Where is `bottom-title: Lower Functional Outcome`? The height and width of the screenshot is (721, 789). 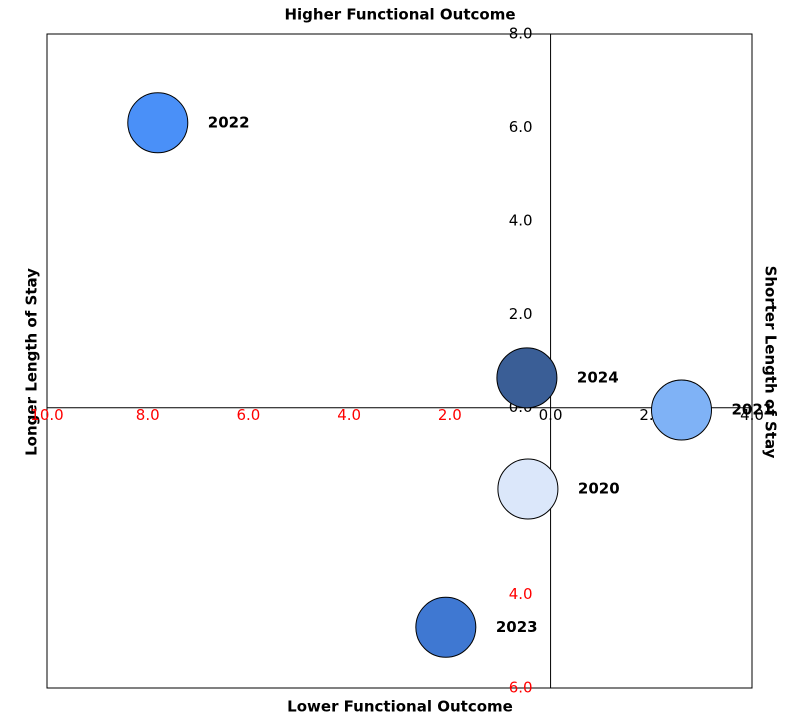 bottom-title: Lower Functional Outcome is located at coordinates (400, 707).